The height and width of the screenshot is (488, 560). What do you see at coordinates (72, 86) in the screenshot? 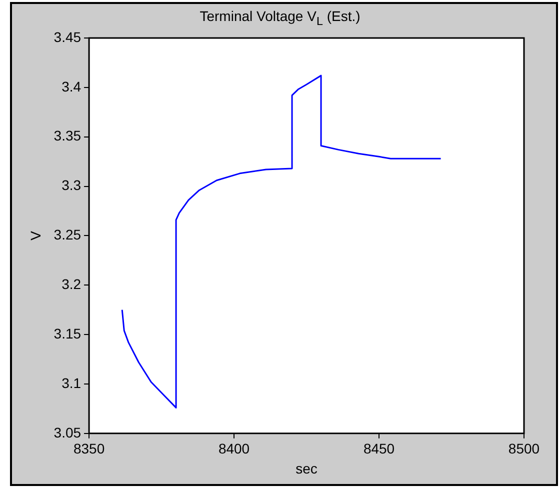
I see `y-tick-label: 3.4` at bounding box center [72, 86].